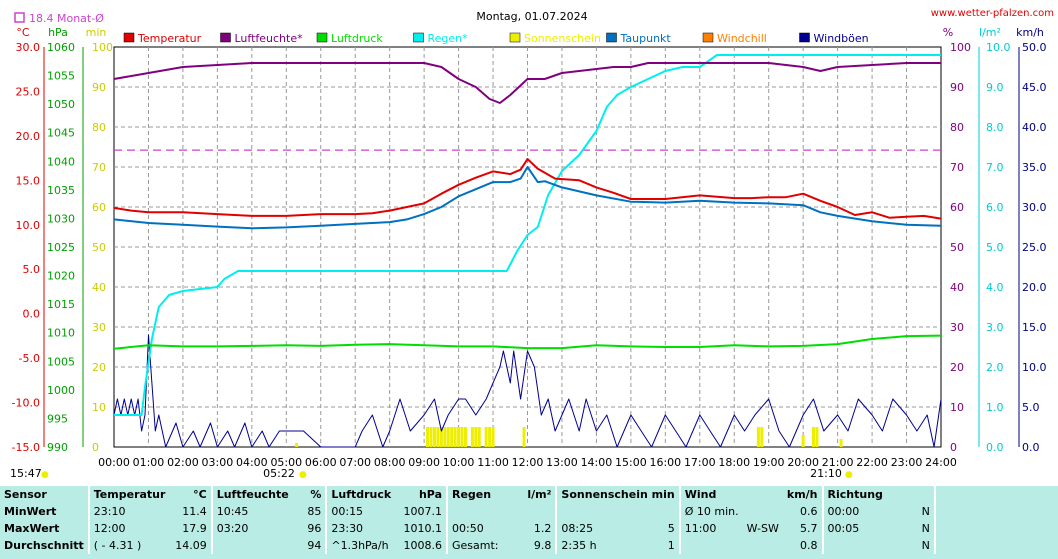 This screenshot has width=1058, height=559. What do you see at coordinates (941, 462) in the screenshot?
I see `x-tick-label: 24:00` at bounding box center [941, 462].